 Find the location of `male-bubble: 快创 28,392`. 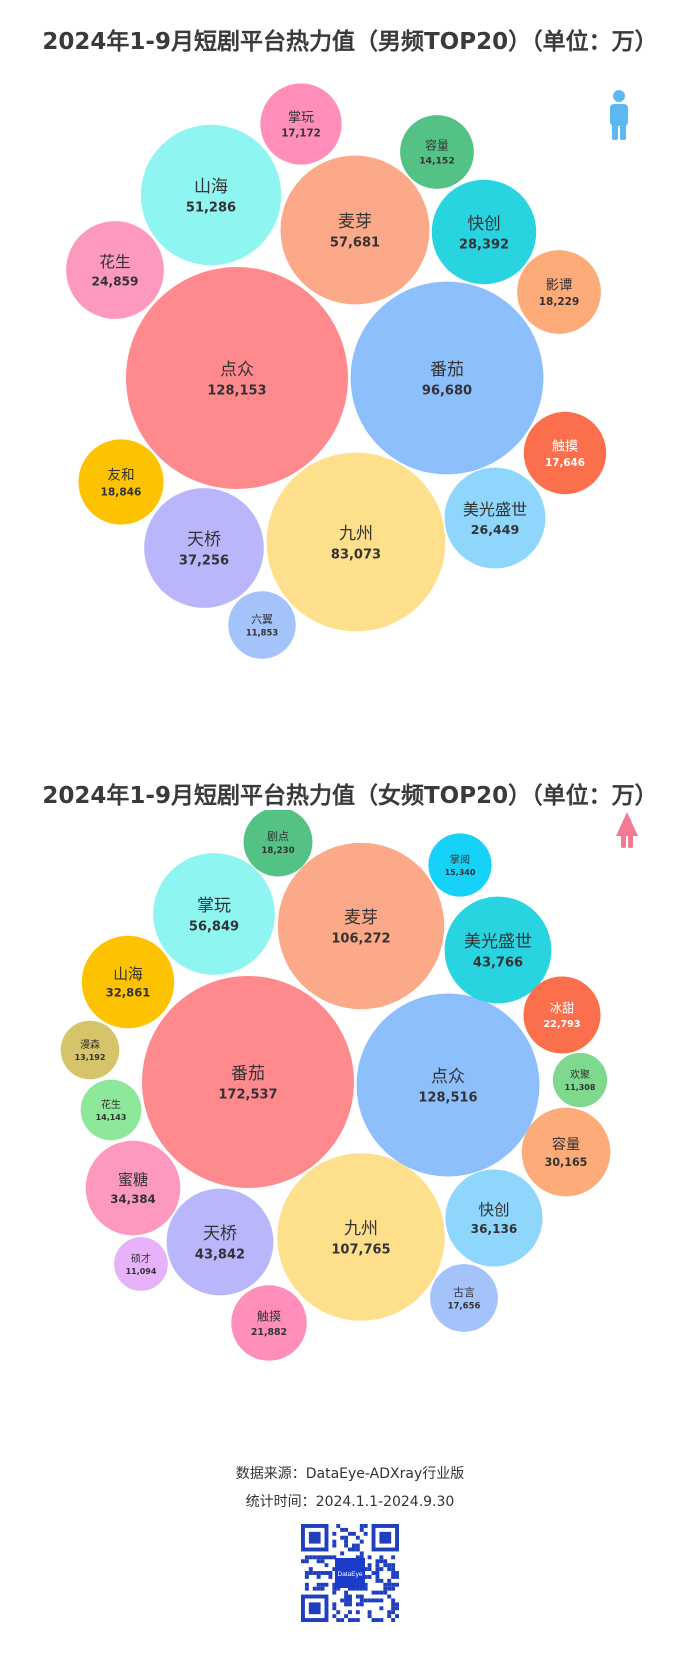

male-bubble: 快创 28,392 is located at coordinates (484, 232).